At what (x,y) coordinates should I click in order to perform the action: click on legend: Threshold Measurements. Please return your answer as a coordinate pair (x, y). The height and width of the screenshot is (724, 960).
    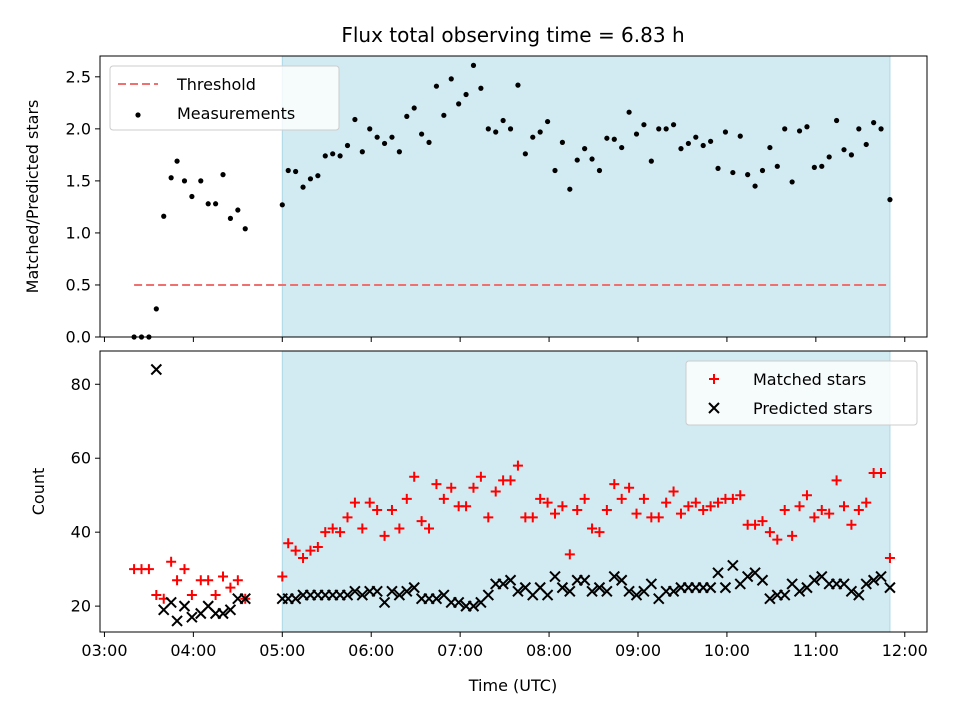
    Looking at the image, I should click on (224, 98).